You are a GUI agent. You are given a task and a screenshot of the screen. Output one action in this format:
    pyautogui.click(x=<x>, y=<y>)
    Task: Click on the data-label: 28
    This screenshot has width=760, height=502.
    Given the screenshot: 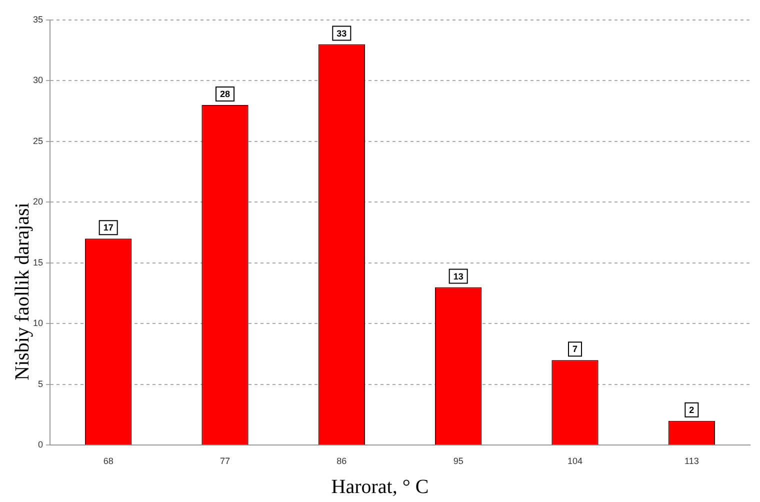 What is the action you would take?
    pyautogui.click(x=225, y=94)
    